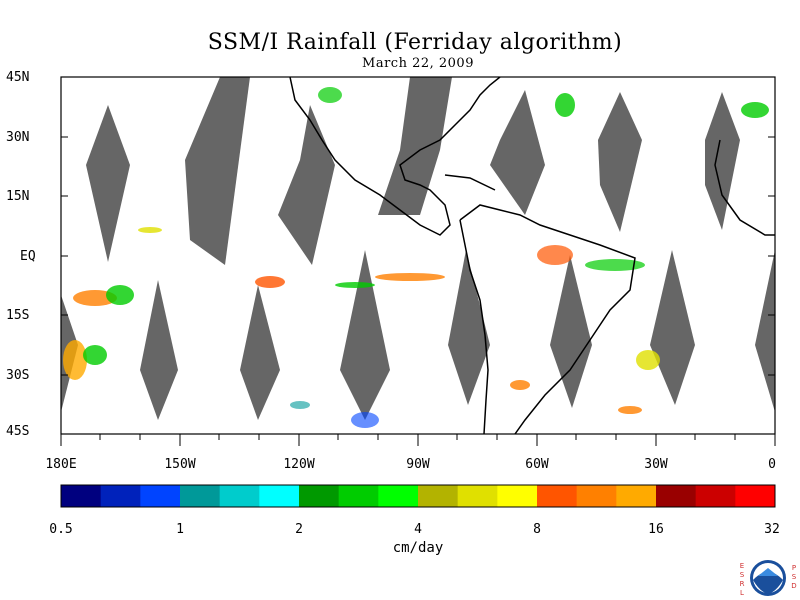 The image size is (800, 600). What do you see at coordinates (180, 529) in the screenshot?
I see `colorbar-tick-1: 1` at bounding box center [180, 529].